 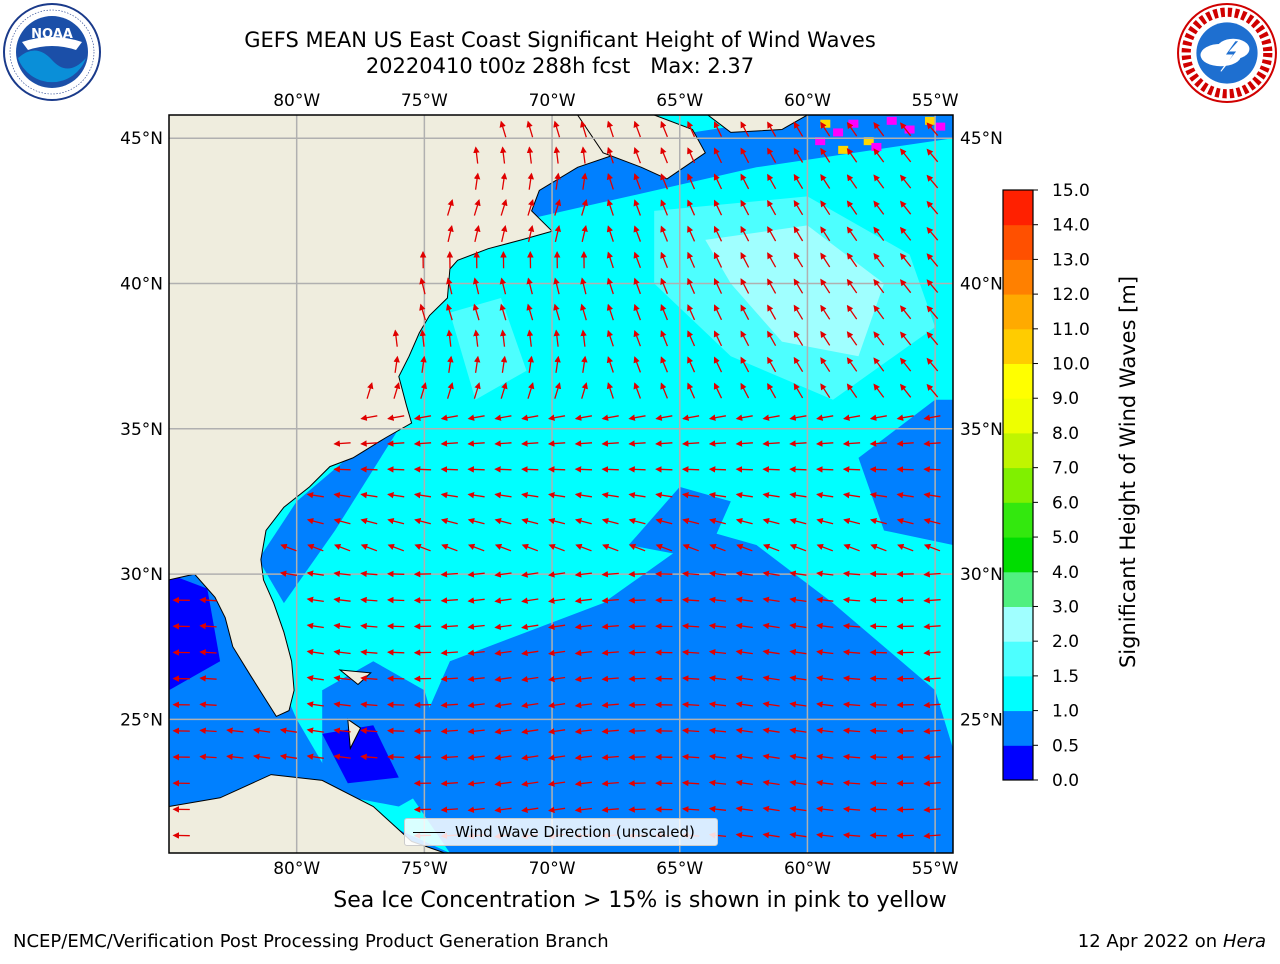 What do you see at coordinates (141, 430) in the screenshot?
I see `lat-label-left: 35°N` at bounding box center [141, 430].